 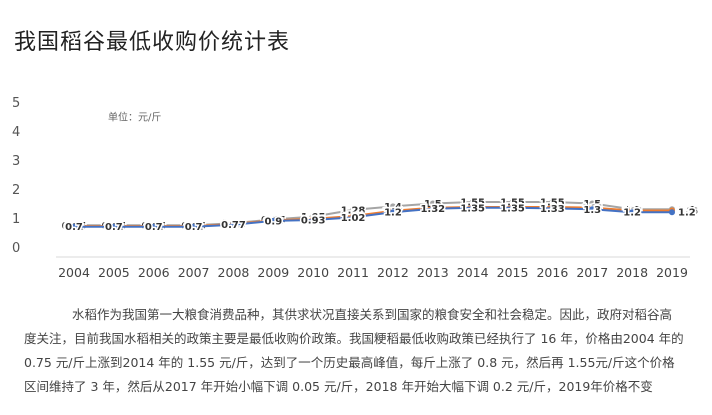 I want to click on x-tick-label: 2014, so click(x=473, y=272).